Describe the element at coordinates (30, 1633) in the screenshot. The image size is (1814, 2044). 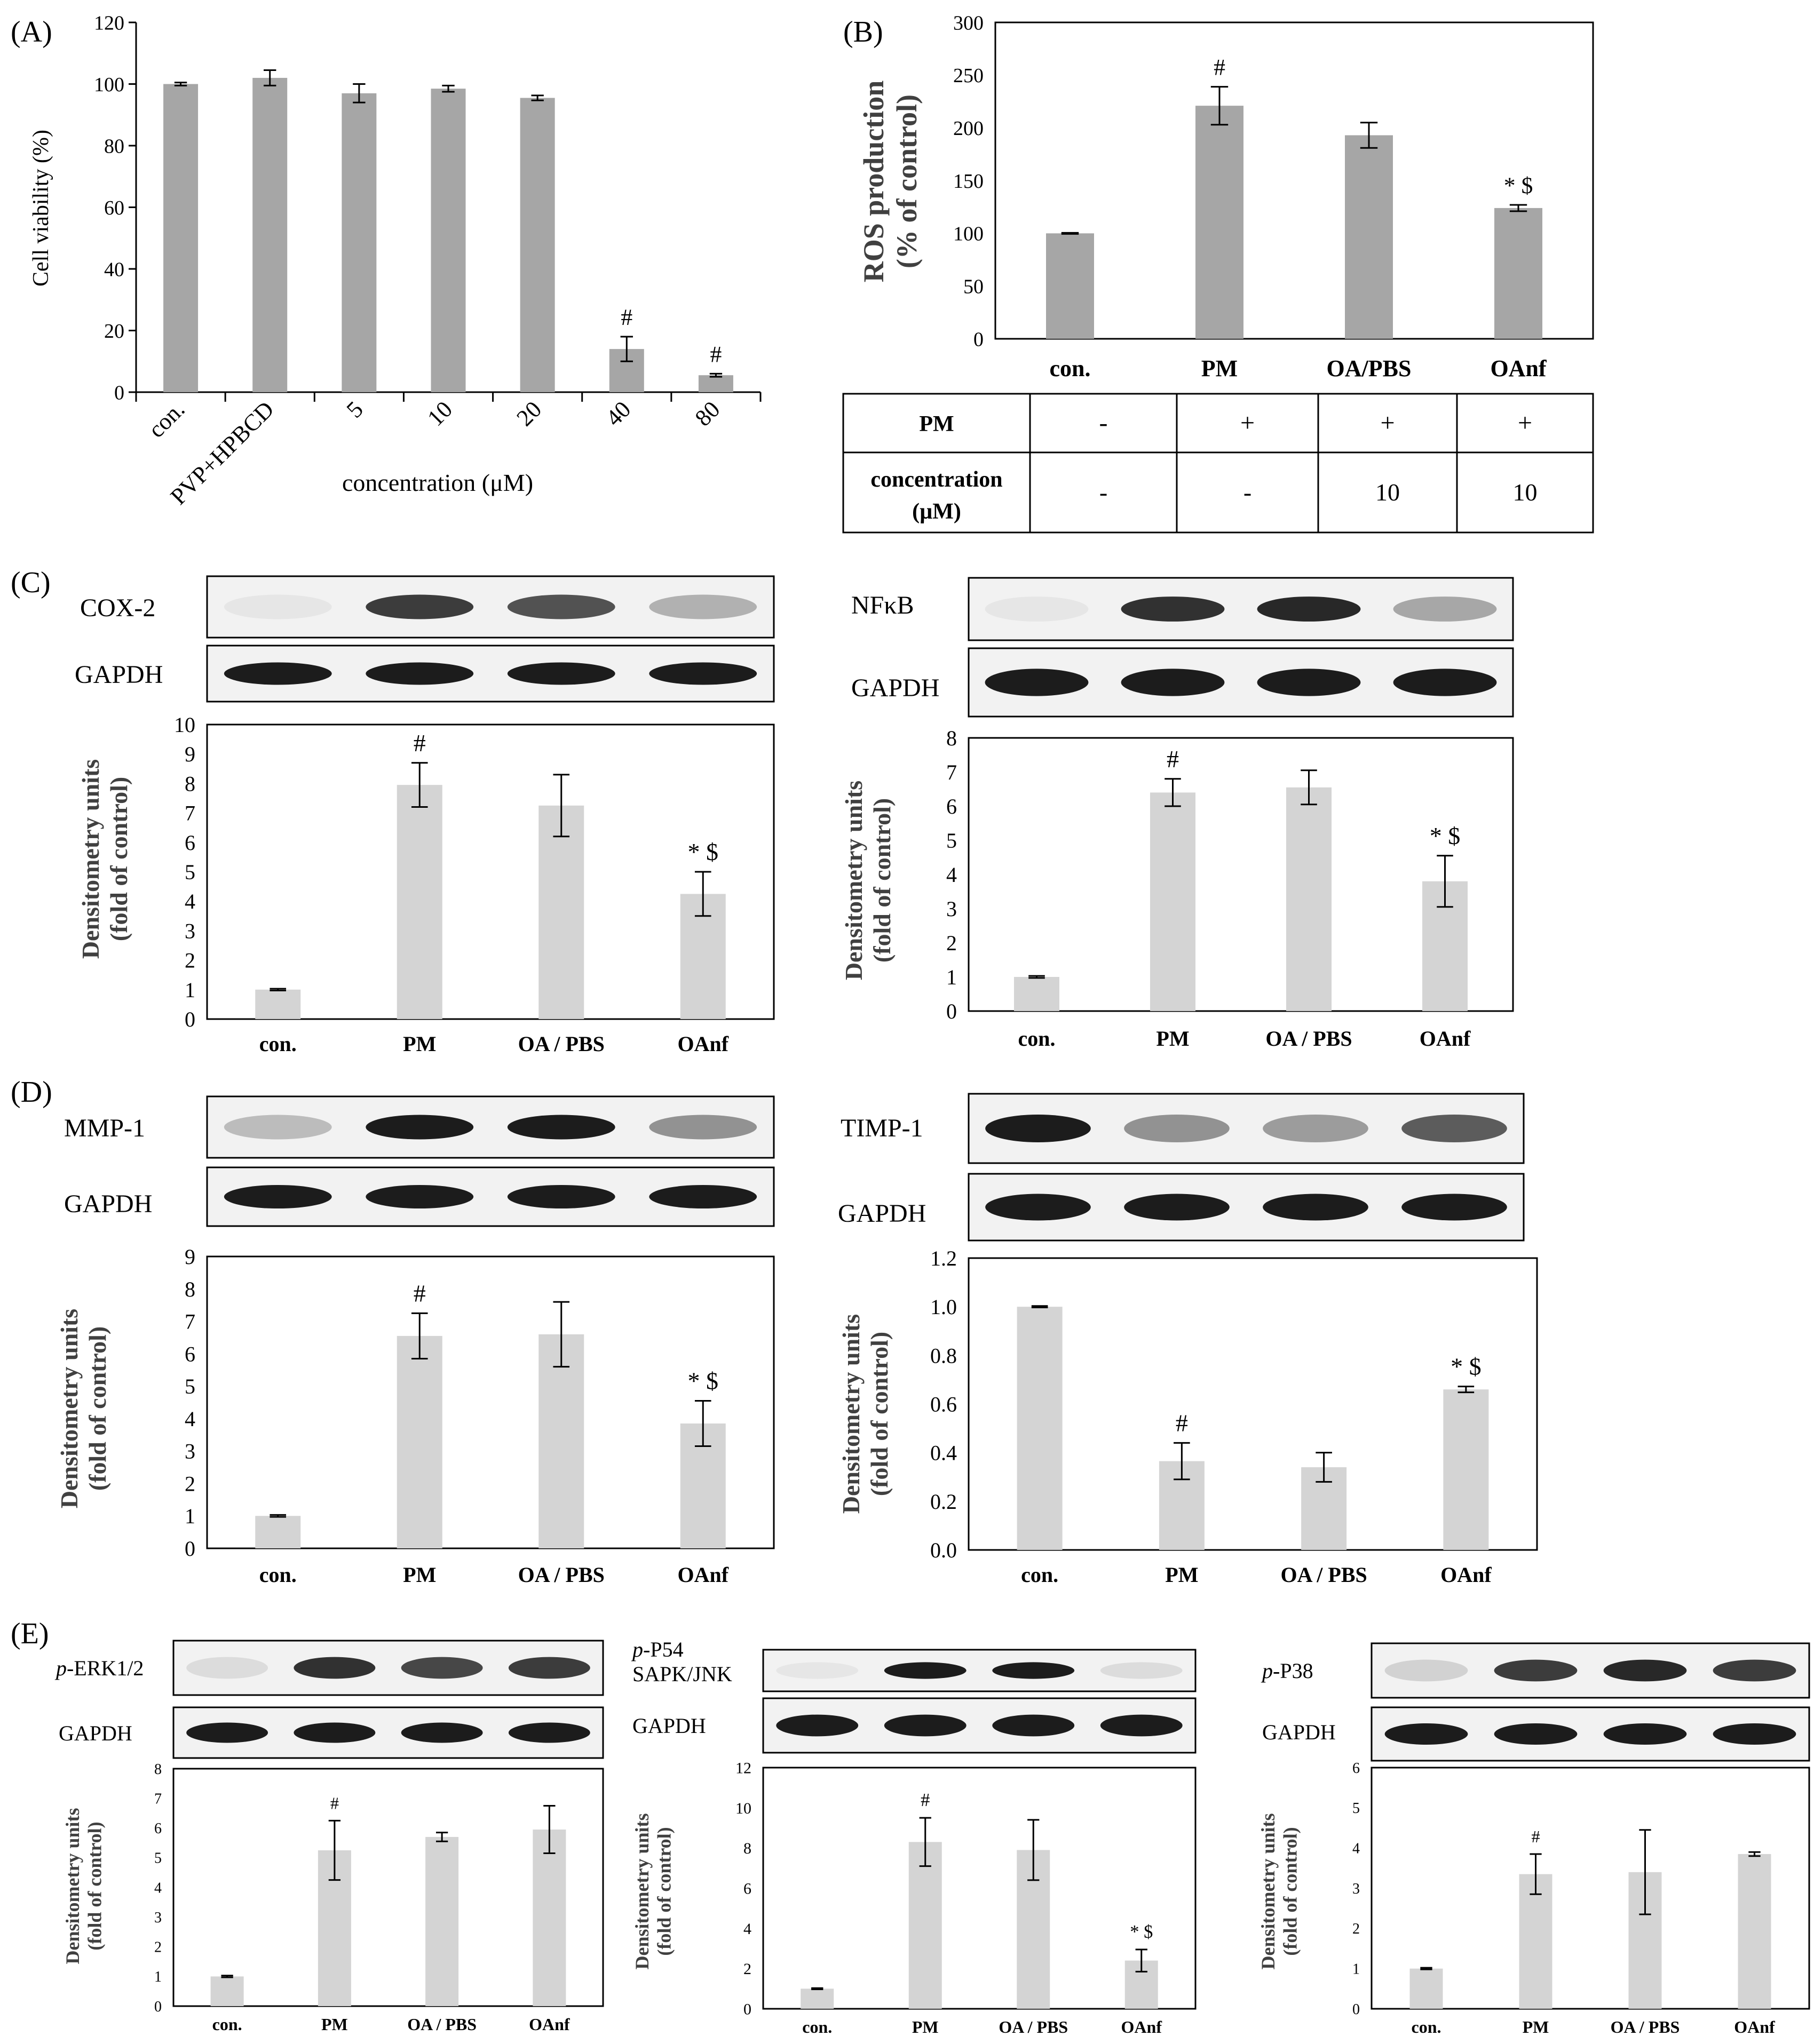
I see `panel-letter: (E)` at that location.